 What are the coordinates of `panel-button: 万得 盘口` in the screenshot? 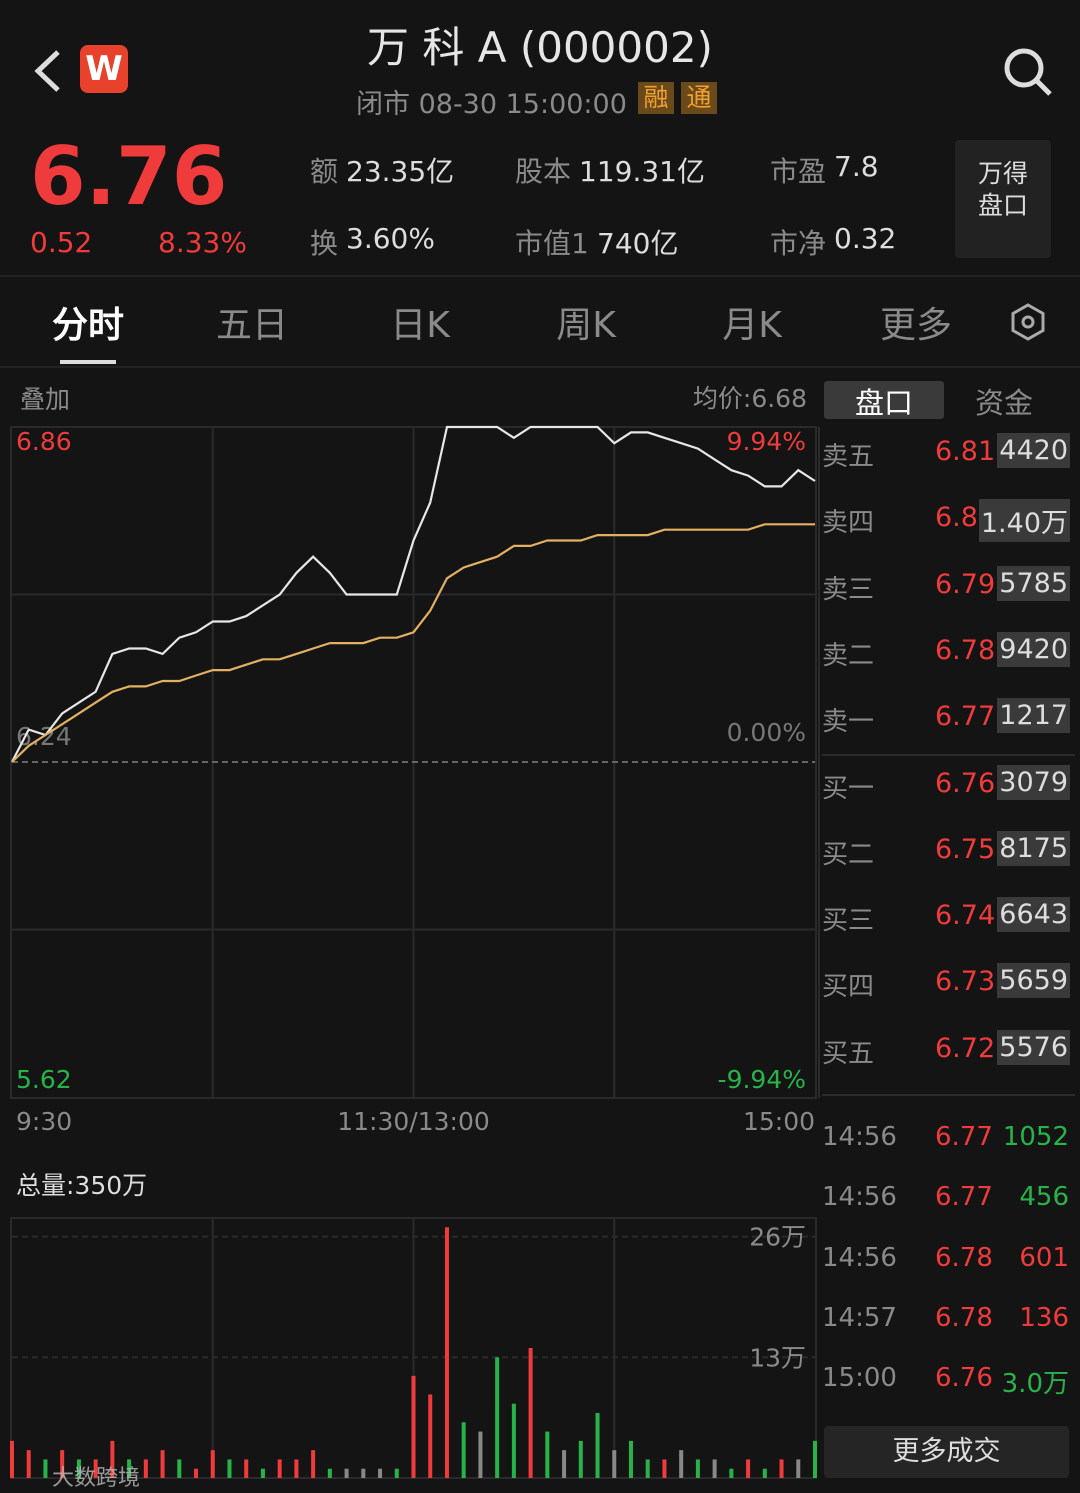 It's located at (1003, 199).